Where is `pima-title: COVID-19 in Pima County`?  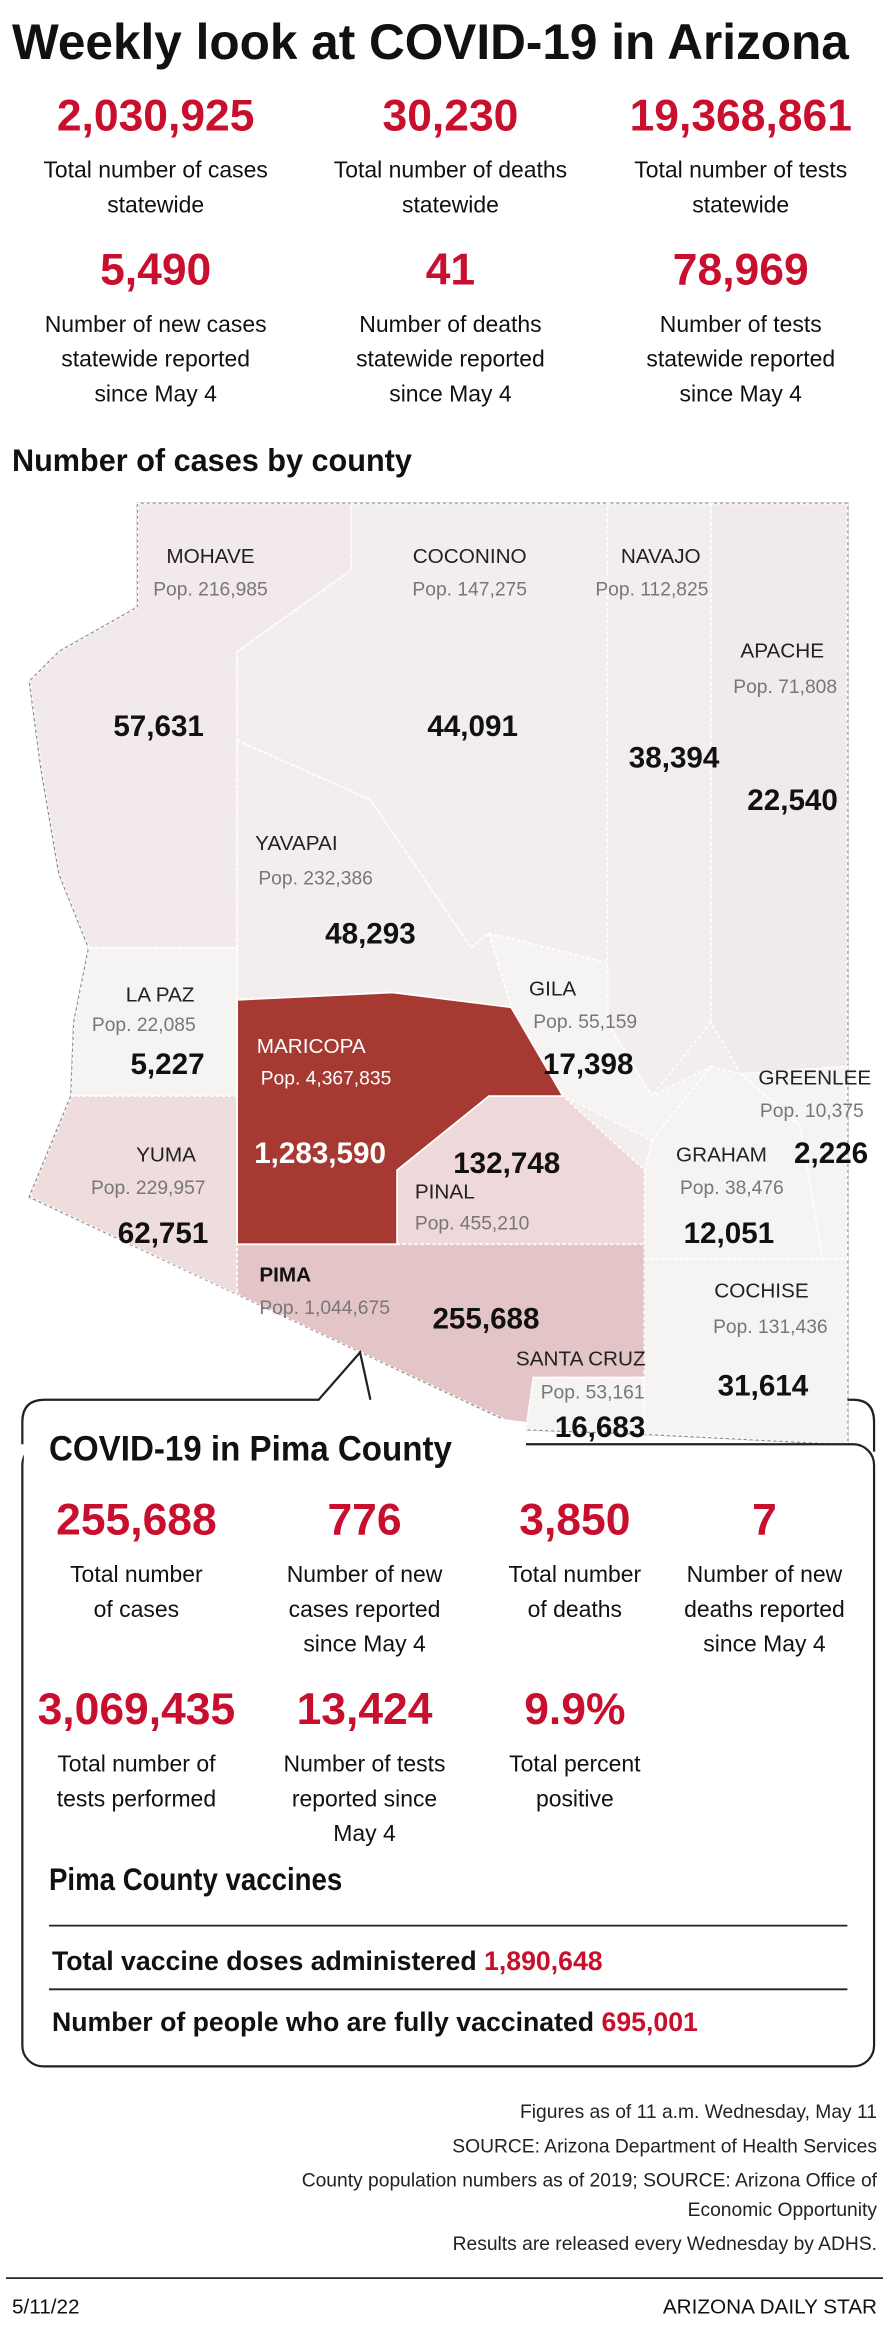
pima-title: COVID-19 in Pima County is located at coordinates (250, 1449).